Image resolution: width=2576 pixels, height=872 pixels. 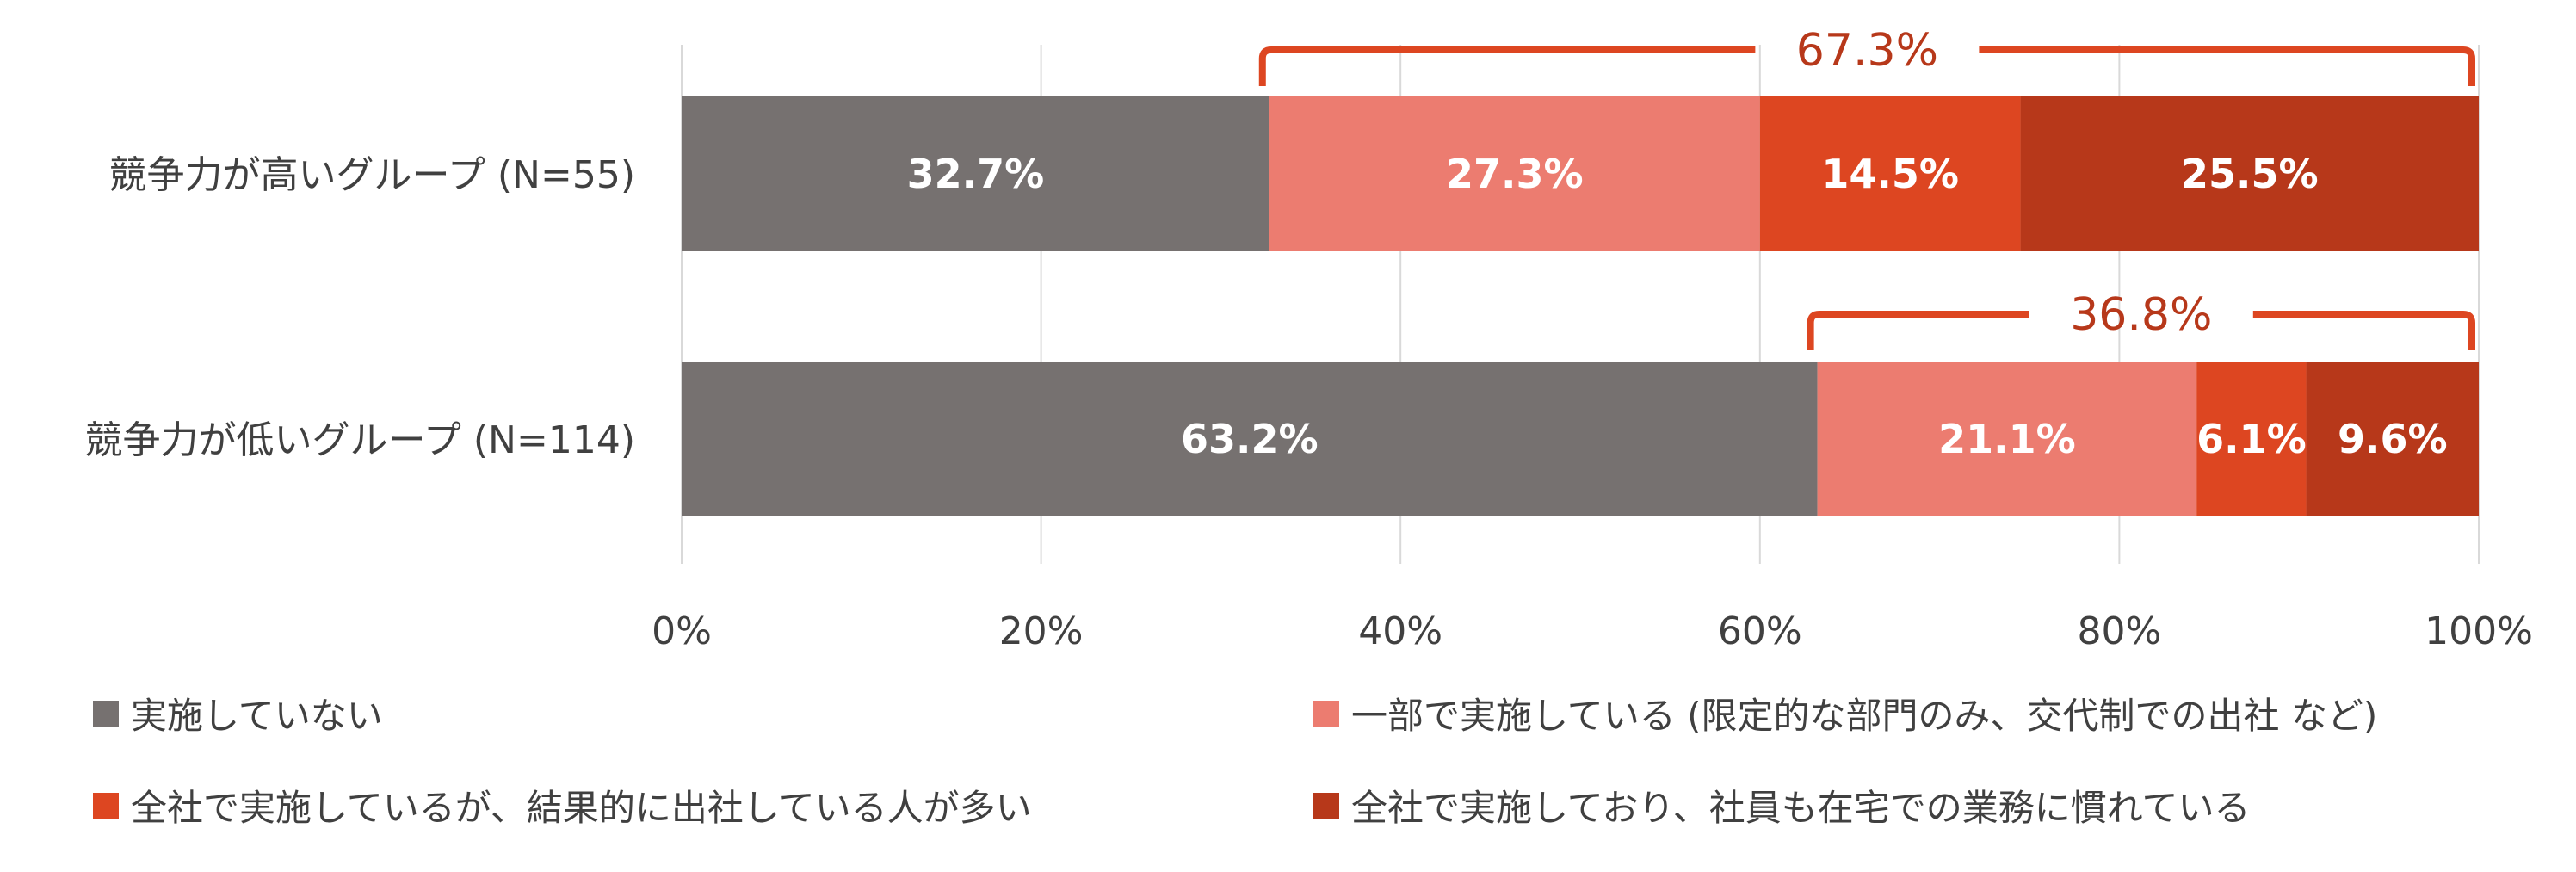 I want to click on data-label: 32.7%, so click(x=976, y=174).